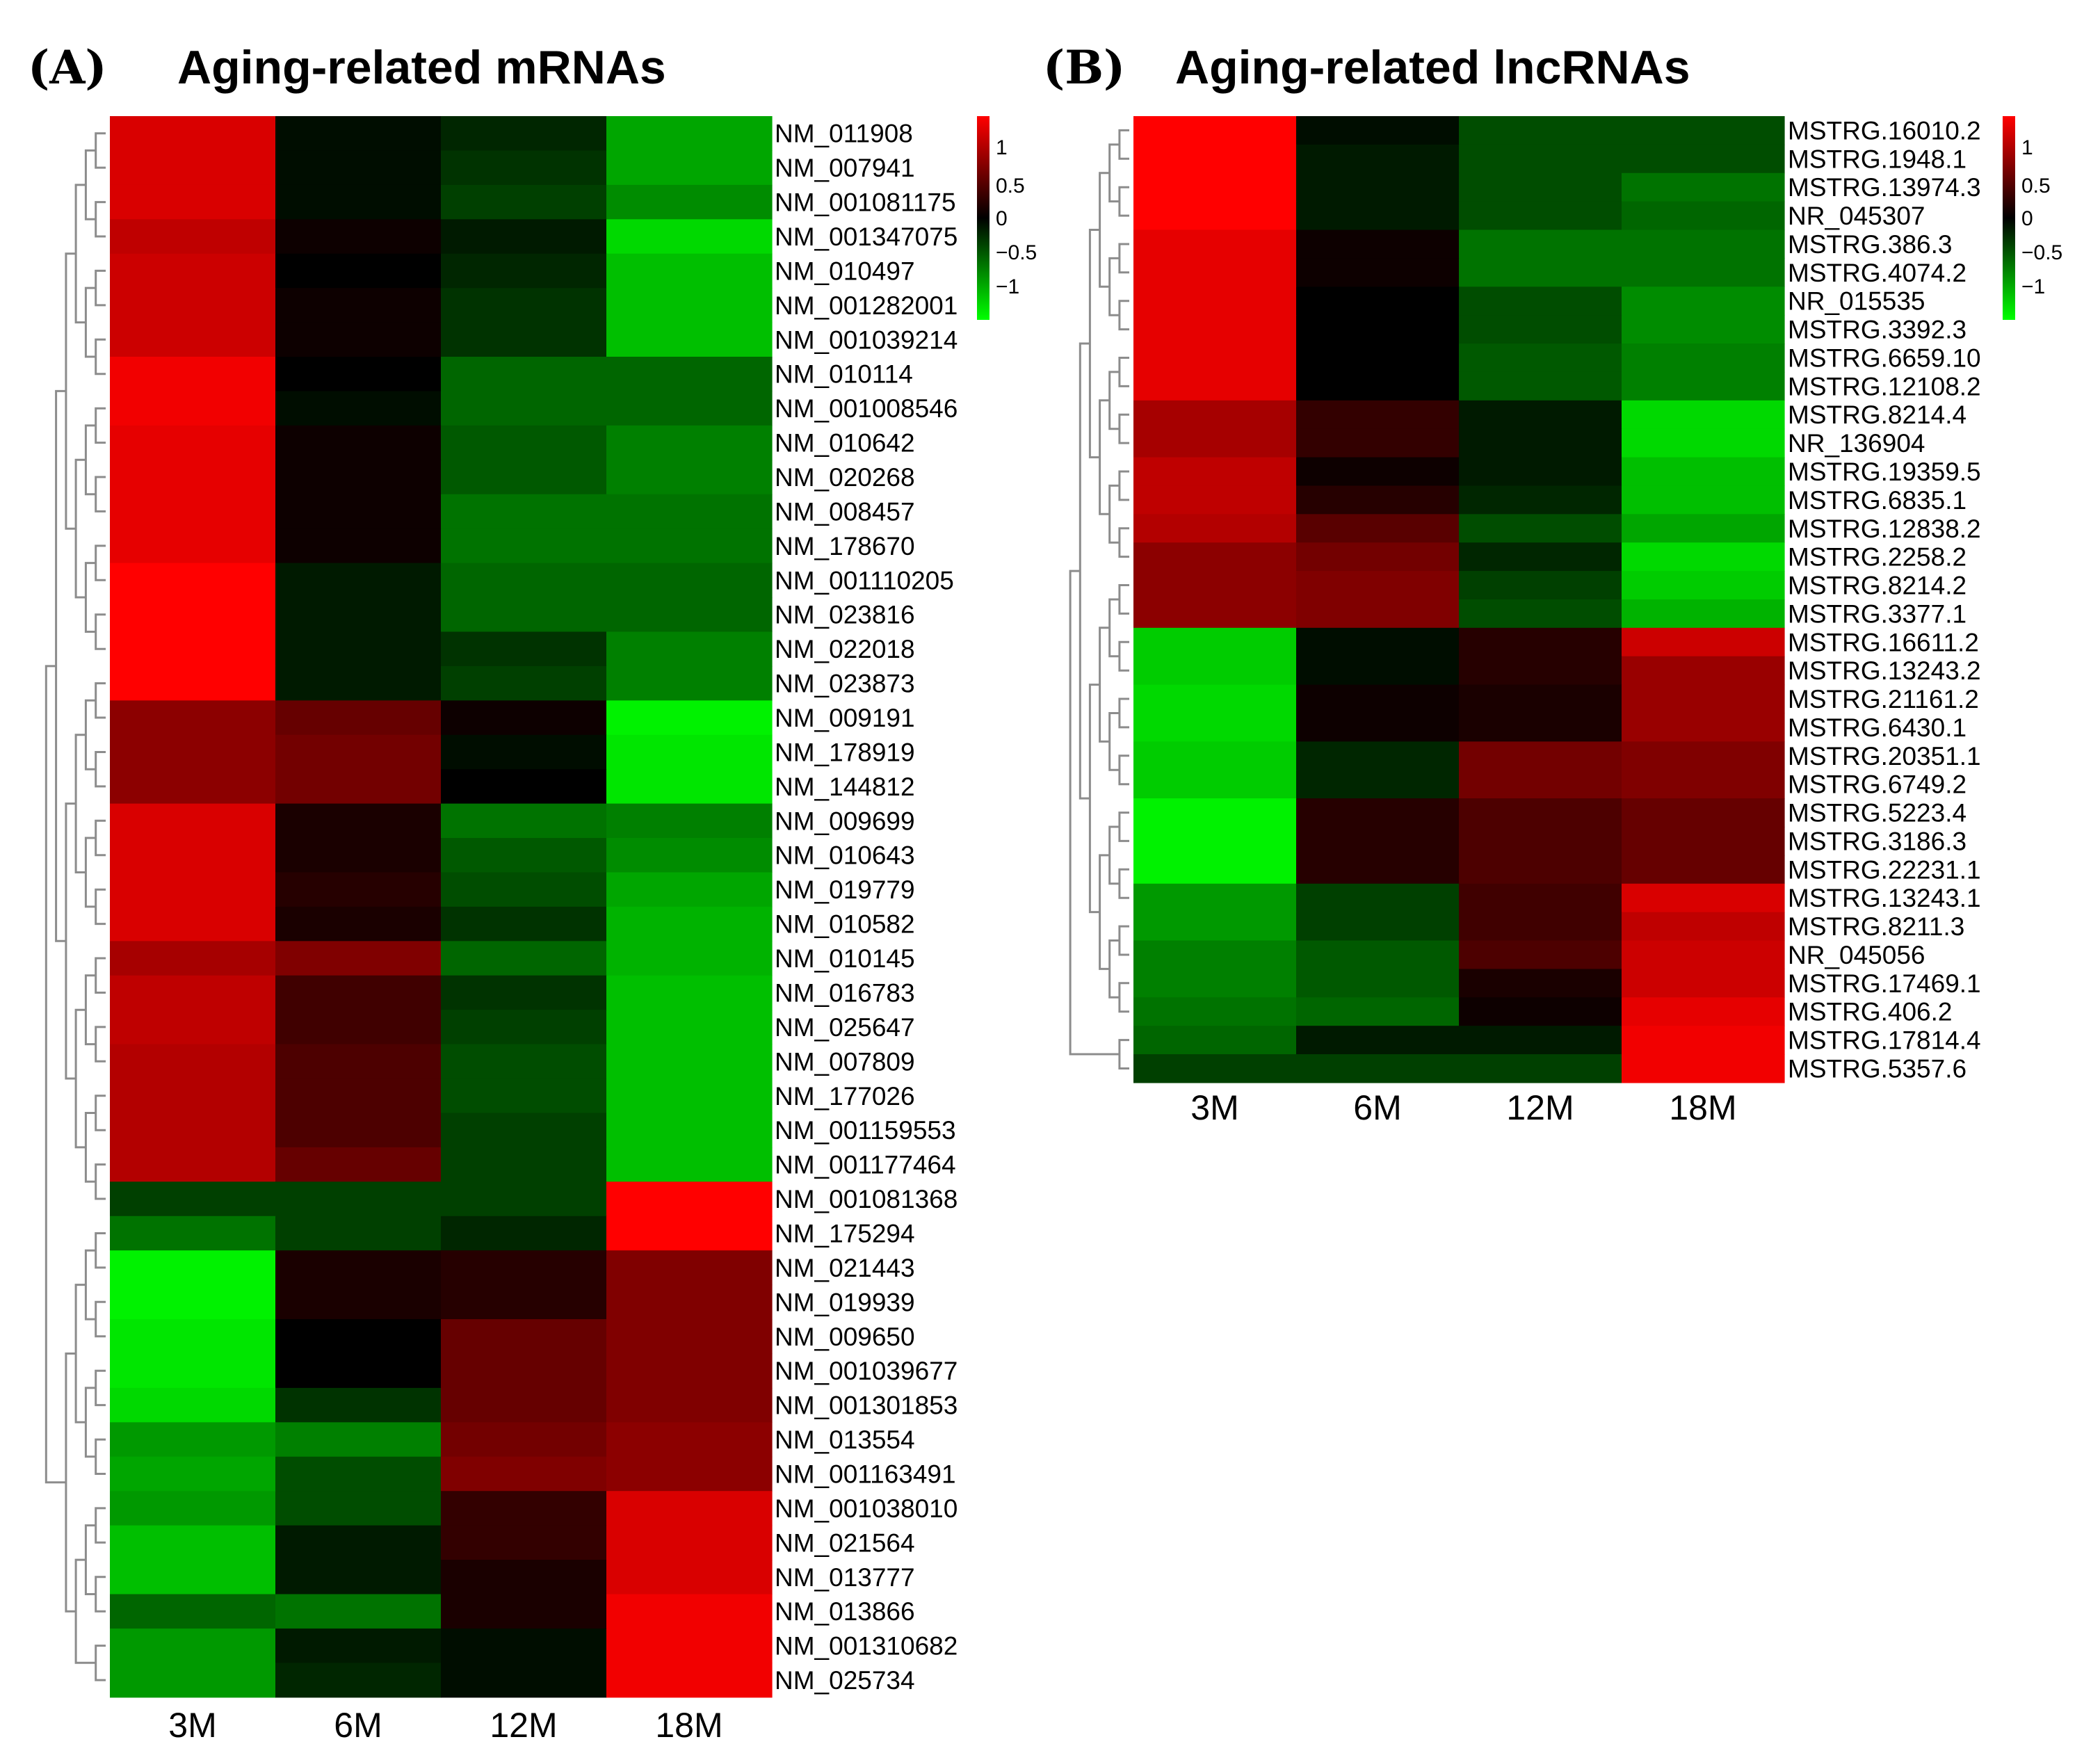 This screenshot has height=1744, width=2100. Describe the element at coordinates (845, 1612) in the screenshot. I see `mrna-row-label: NM_013866` at that location.